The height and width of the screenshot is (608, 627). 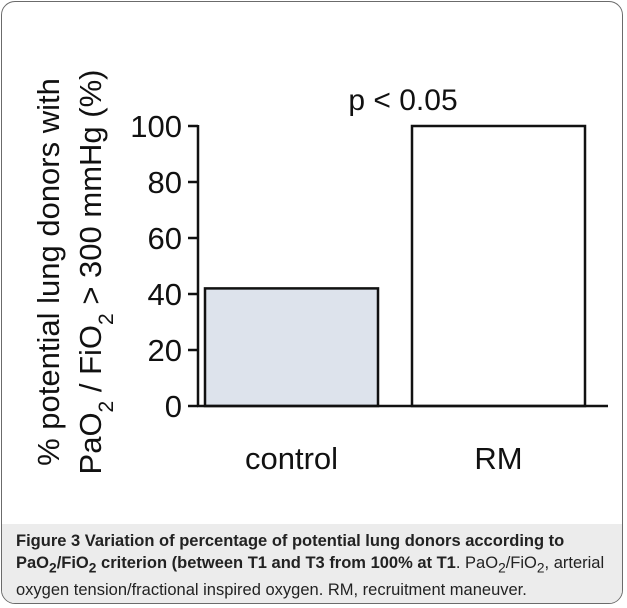 What do you see at coordinates (498, 266) in the screenshot?
I see `bar-rm` at bounding box center [498, 266].